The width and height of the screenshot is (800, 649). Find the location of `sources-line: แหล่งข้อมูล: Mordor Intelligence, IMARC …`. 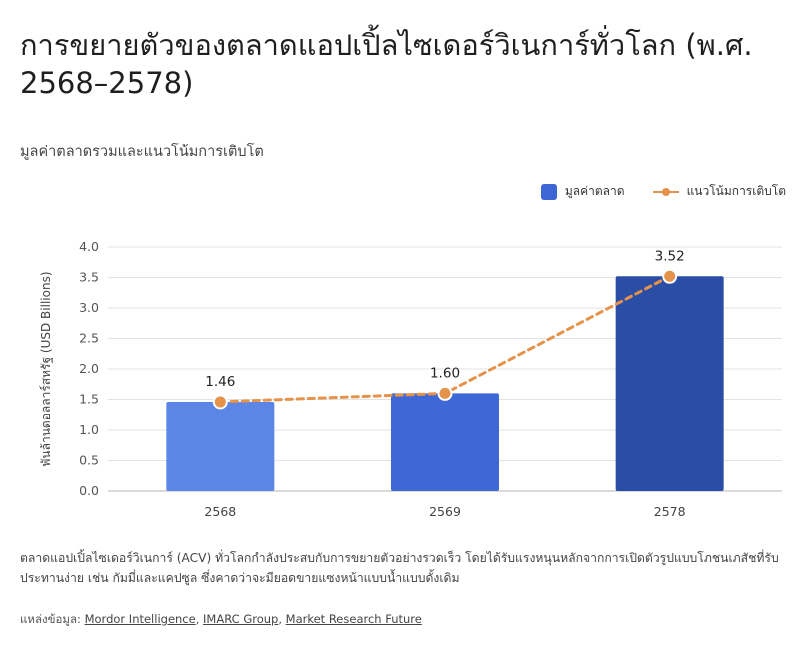

sources-line: แหล่งข้อมูล: Mordor Intelligence, IMARC … is located at coordinates (221, 619).